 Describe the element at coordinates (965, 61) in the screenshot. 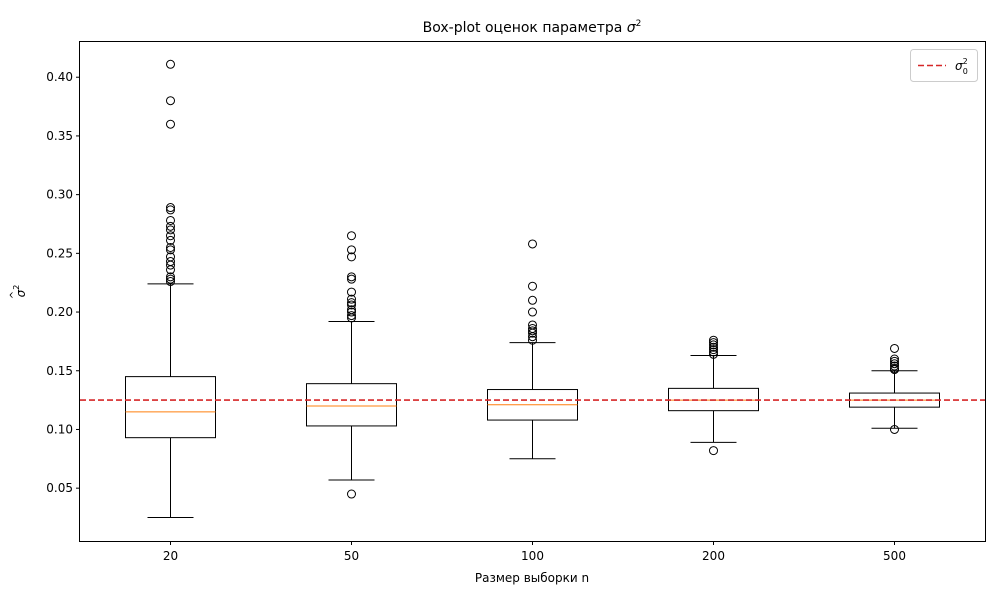

I see `legend-superscript: 2` at that location.